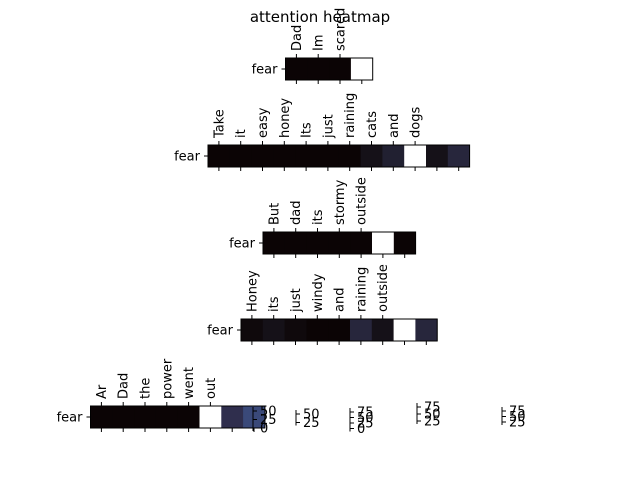 This screenshot has width=640, height=480. I want to click on token-label: the, so click(146, 388).